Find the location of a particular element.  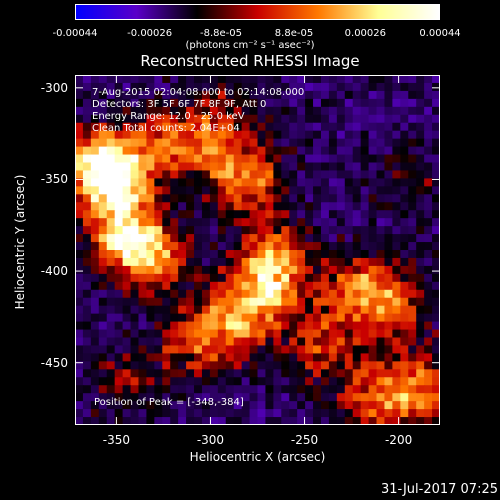

y-tick-label: -450 is located at coordinates (54, 362).